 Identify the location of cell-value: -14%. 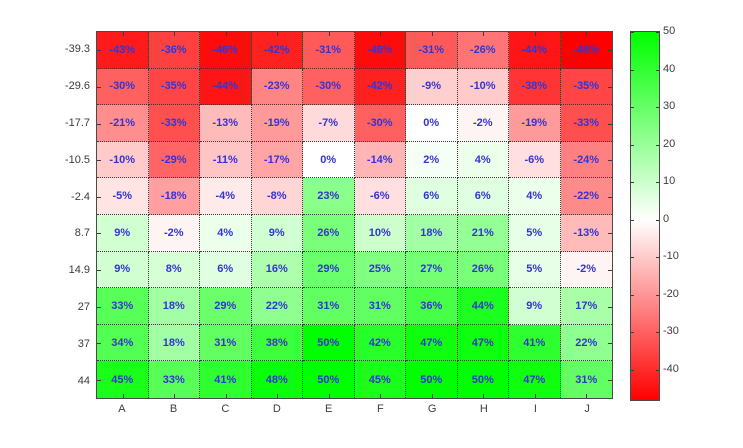
(379, 159).